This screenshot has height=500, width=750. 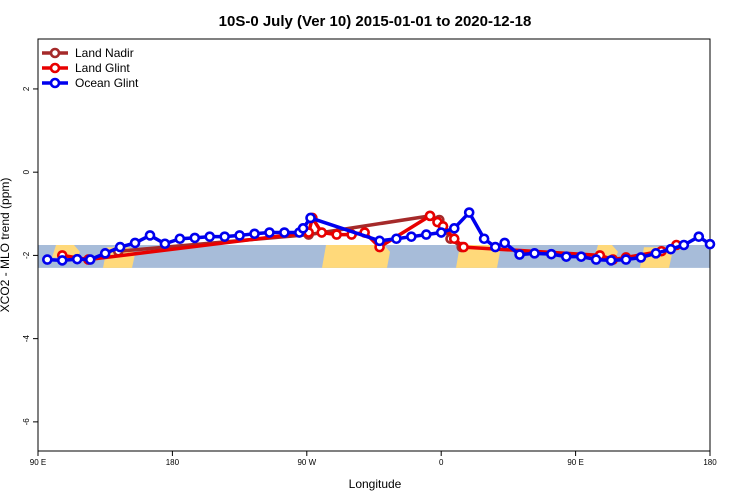 What do you see at coordinates (356, 256) in the screenshot?
I see `land-patch` at bounding box center [356, 256].